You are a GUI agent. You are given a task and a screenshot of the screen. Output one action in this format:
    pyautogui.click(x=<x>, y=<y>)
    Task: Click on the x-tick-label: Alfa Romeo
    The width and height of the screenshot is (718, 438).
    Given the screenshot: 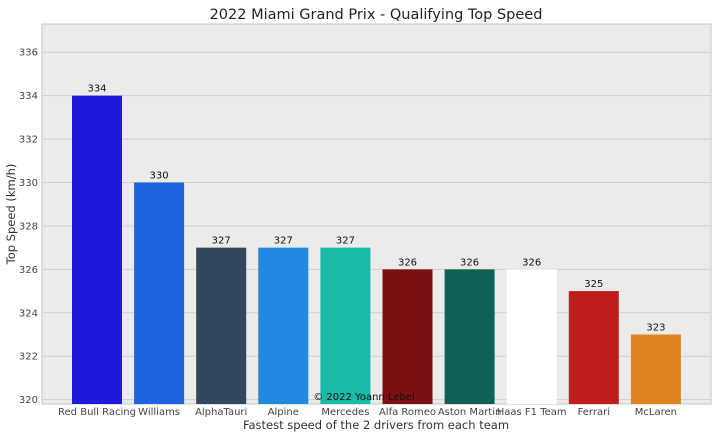 What is the action you would take?
    pyautogui.click(x=407, y=412)
    